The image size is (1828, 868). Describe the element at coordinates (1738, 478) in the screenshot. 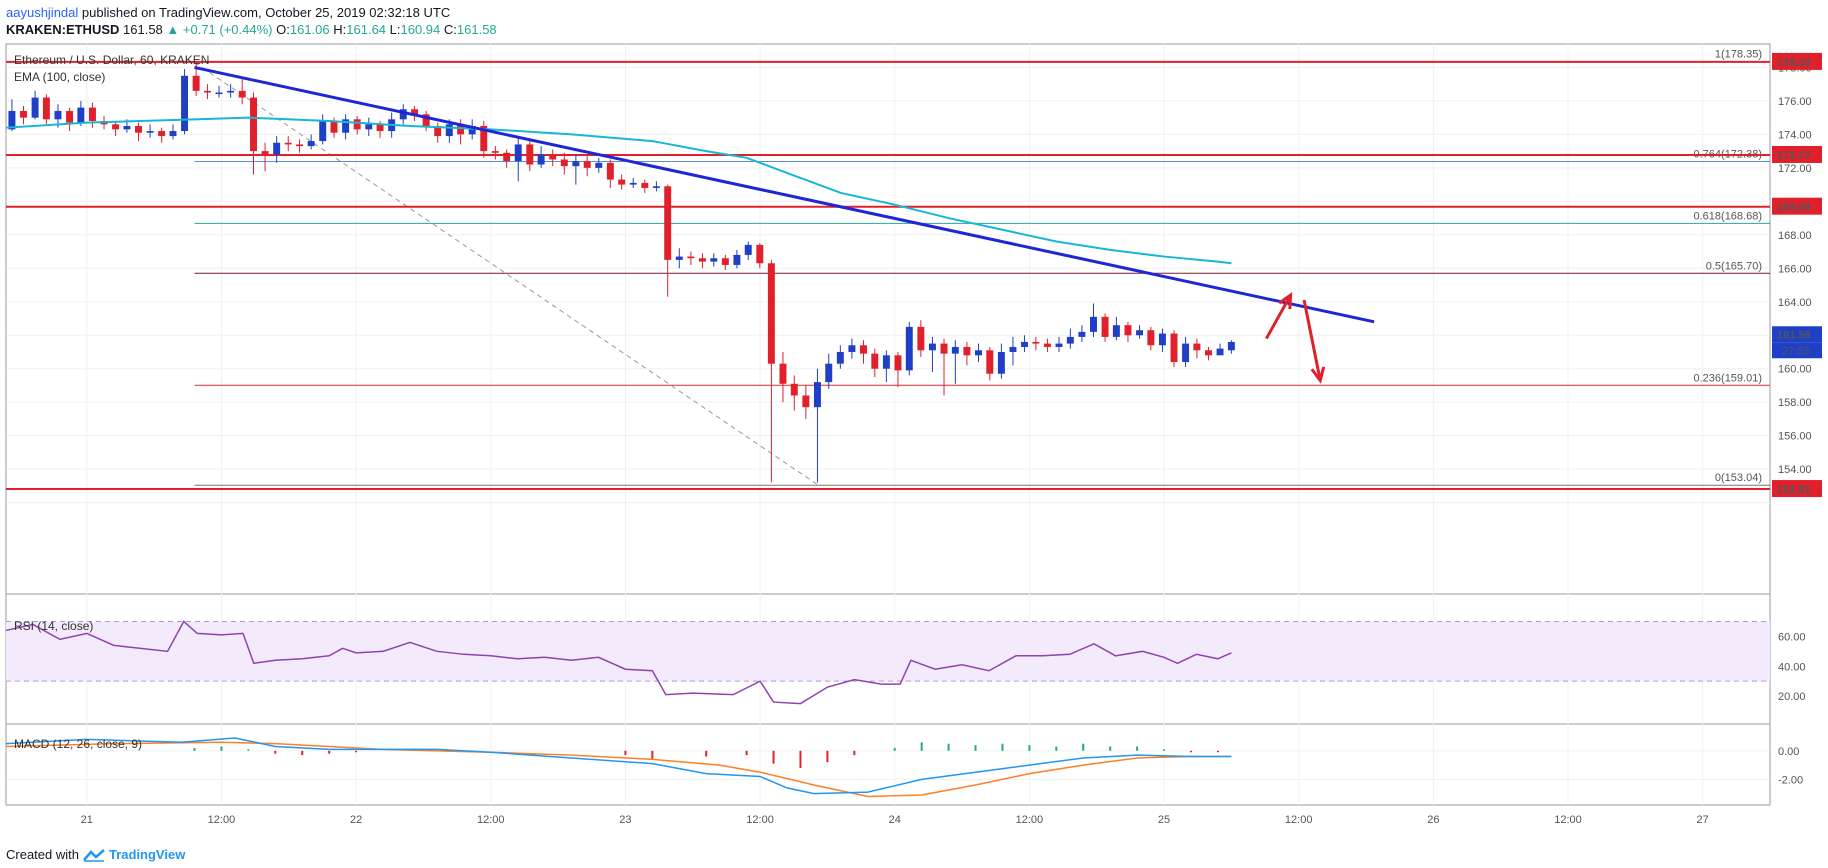

I see `fib-level-label: 0(153.04)` at that location.